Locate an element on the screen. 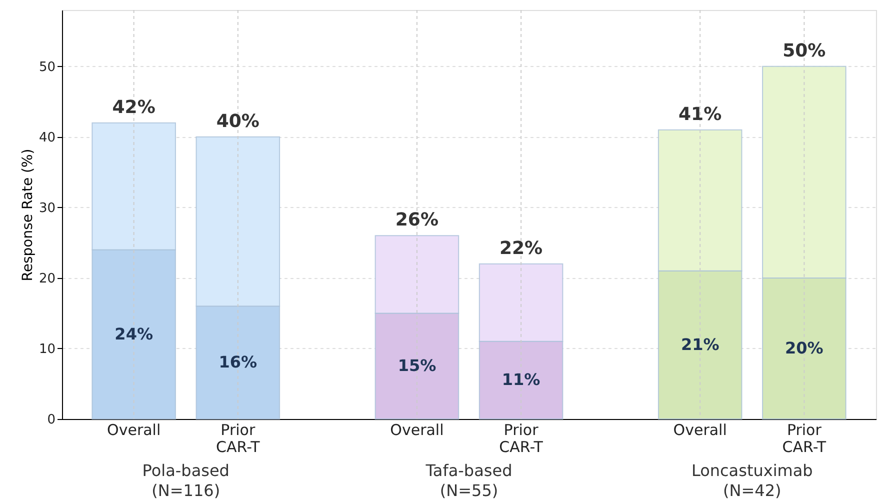  y-axis-title: Response Rate (%) is located at coordinates (28, 215).